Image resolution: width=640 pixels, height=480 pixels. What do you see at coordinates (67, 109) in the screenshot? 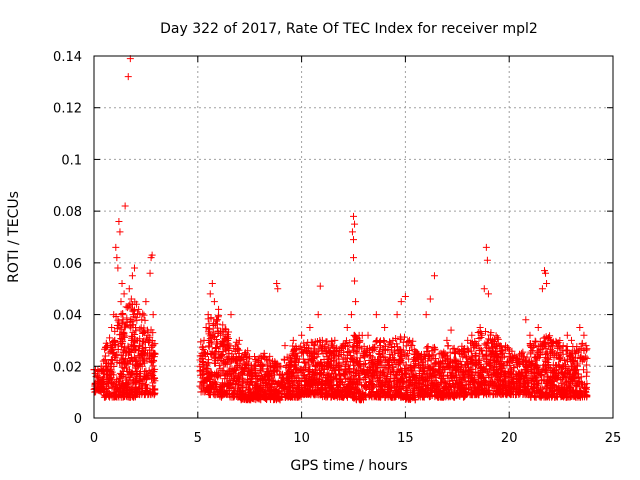
I see `y-tick-label: 0.12` at bounding box center [67, 109].